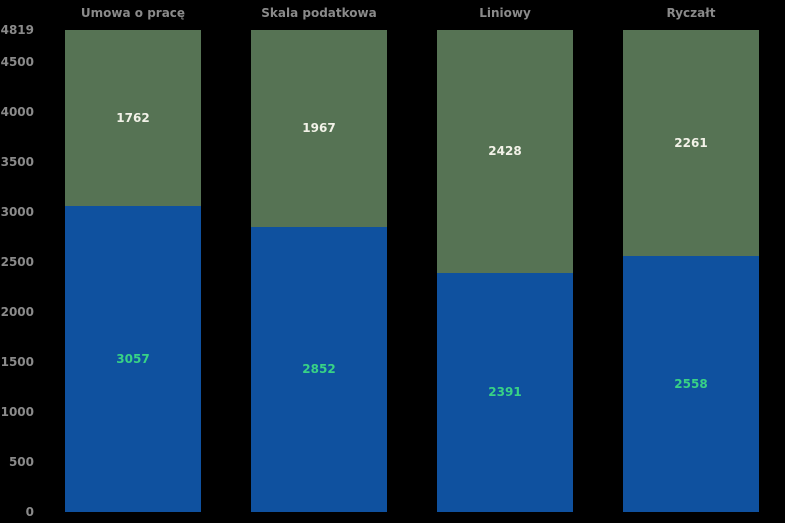 Image resolution: width=785 pixels, height=523 pixels. I want to click on segment-value-label-lower: 2391, so click(505, 392).